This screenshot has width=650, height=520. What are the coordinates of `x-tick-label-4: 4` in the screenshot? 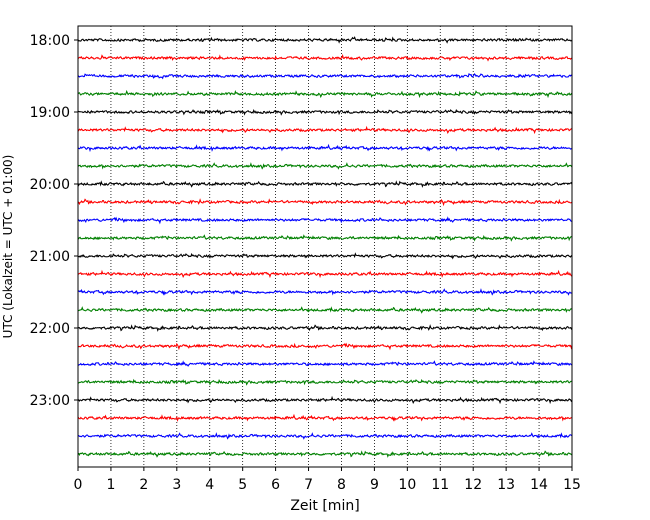 It's located at (209, 485).